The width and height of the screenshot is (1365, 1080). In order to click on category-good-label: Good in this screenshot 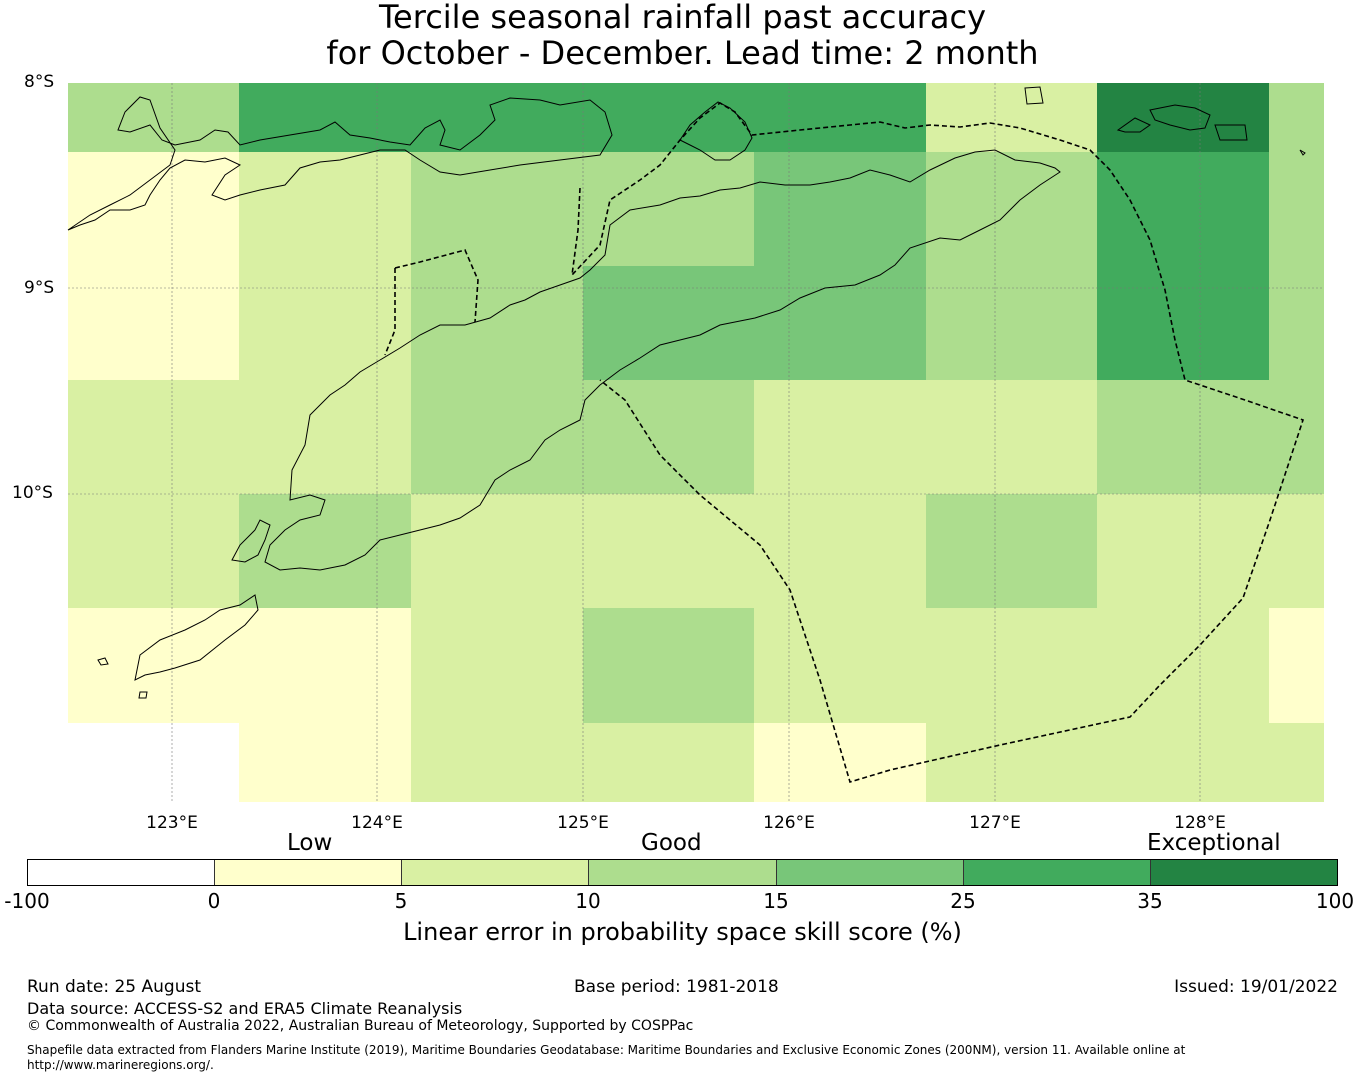, I will do `click(671, 843)`.